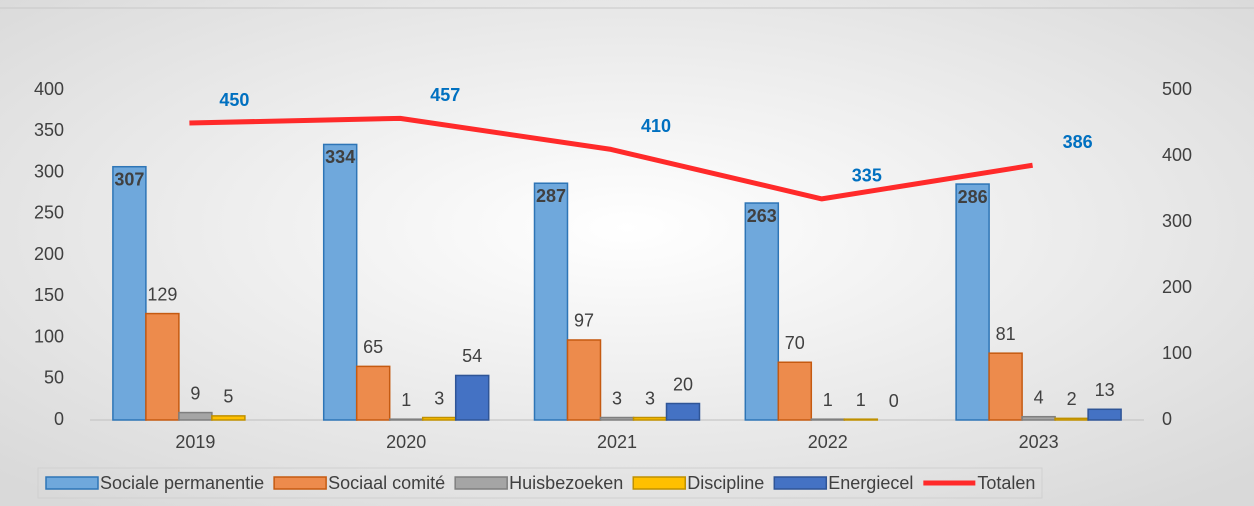  What do you see at coordinates (870, 483) in the screenshot?
I see `legend-label: Energiecel` at bounding box center [870, 483].